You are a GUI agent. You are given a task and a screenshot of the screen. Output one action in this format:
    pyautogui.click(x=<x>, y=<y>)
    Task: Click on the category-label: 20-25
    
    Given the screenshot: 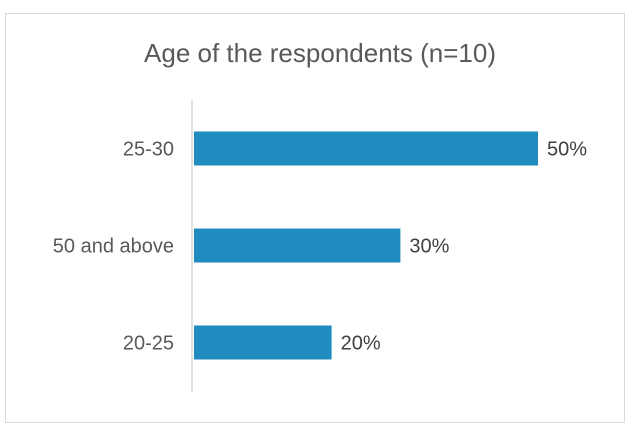 What is the action you would take?
    pyautogui.click(x=148, y=344)
    